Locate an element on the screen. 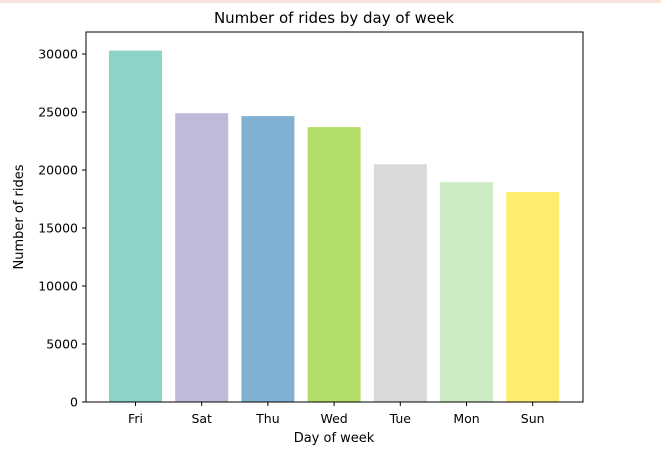 The image size is (661, 469). y-axis-label: Number of rides is located at coordinates (19, 216).